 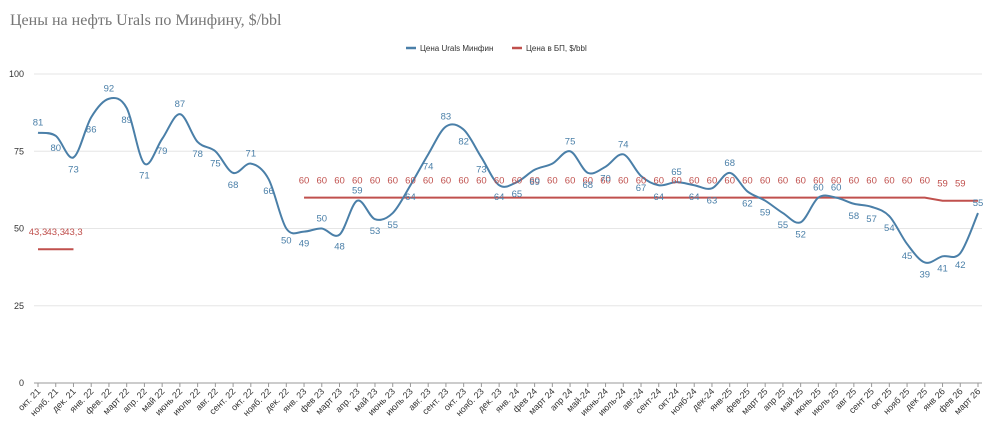 What do you see at coordinates (375, 231) in the screenshot?
I see `data-label-urals: 53` at bounding box center [375, 231].